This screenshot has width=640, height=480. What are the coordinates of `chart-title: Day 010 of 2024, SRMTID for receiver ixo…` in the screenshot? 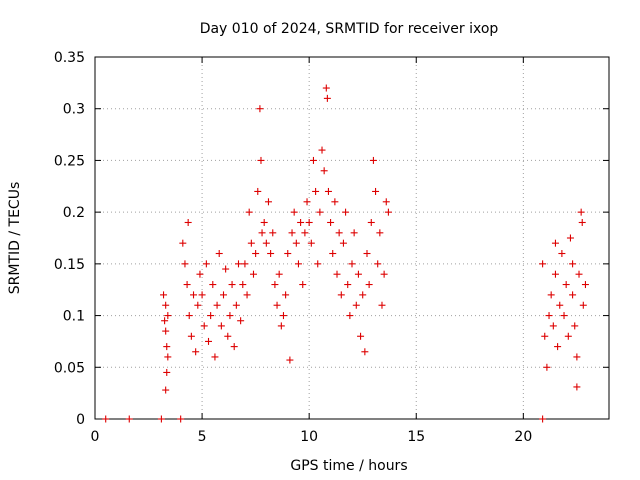 It's located at (349, 29).